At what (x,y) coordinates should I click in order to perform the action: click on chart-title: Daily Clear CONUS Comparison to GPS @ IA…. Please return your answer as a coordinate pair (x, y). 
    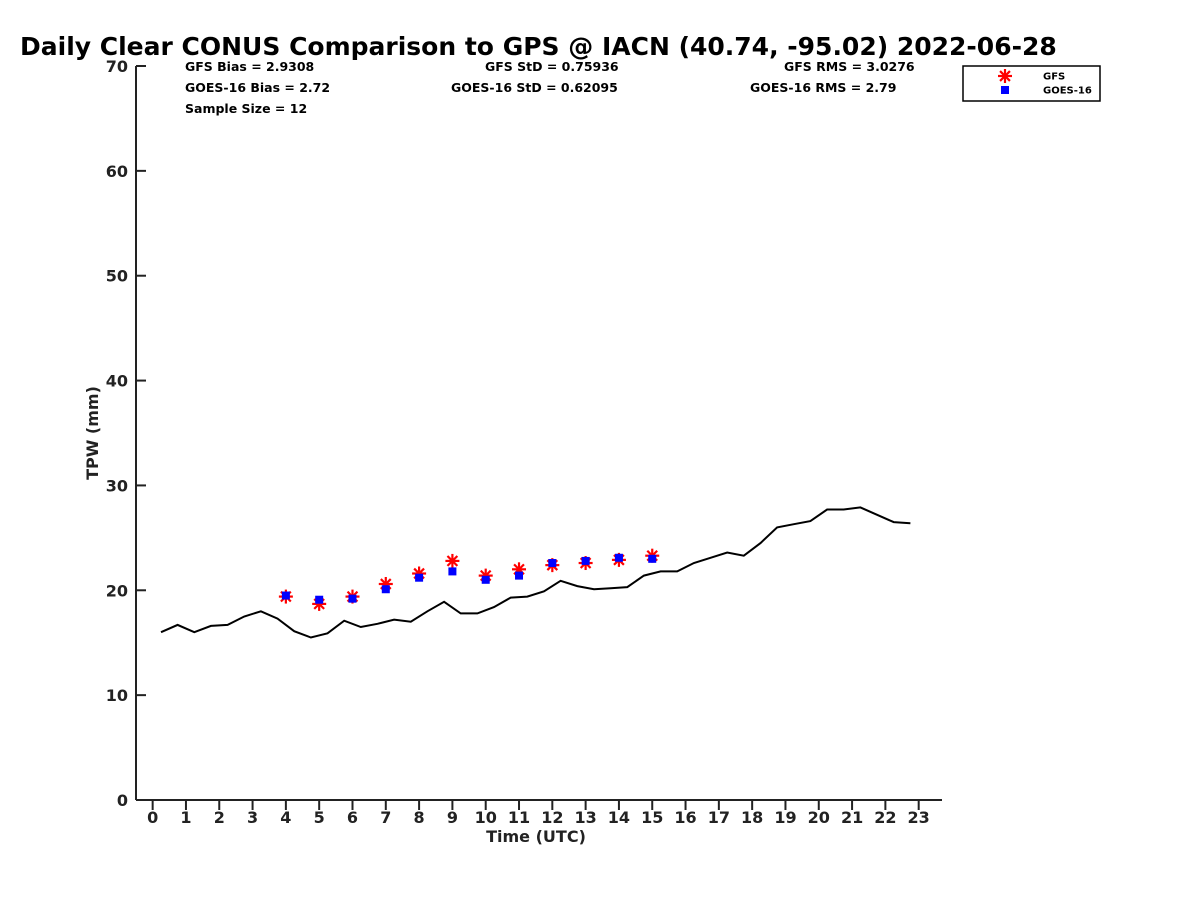
    Looking at the image, I should click on (538, 46).